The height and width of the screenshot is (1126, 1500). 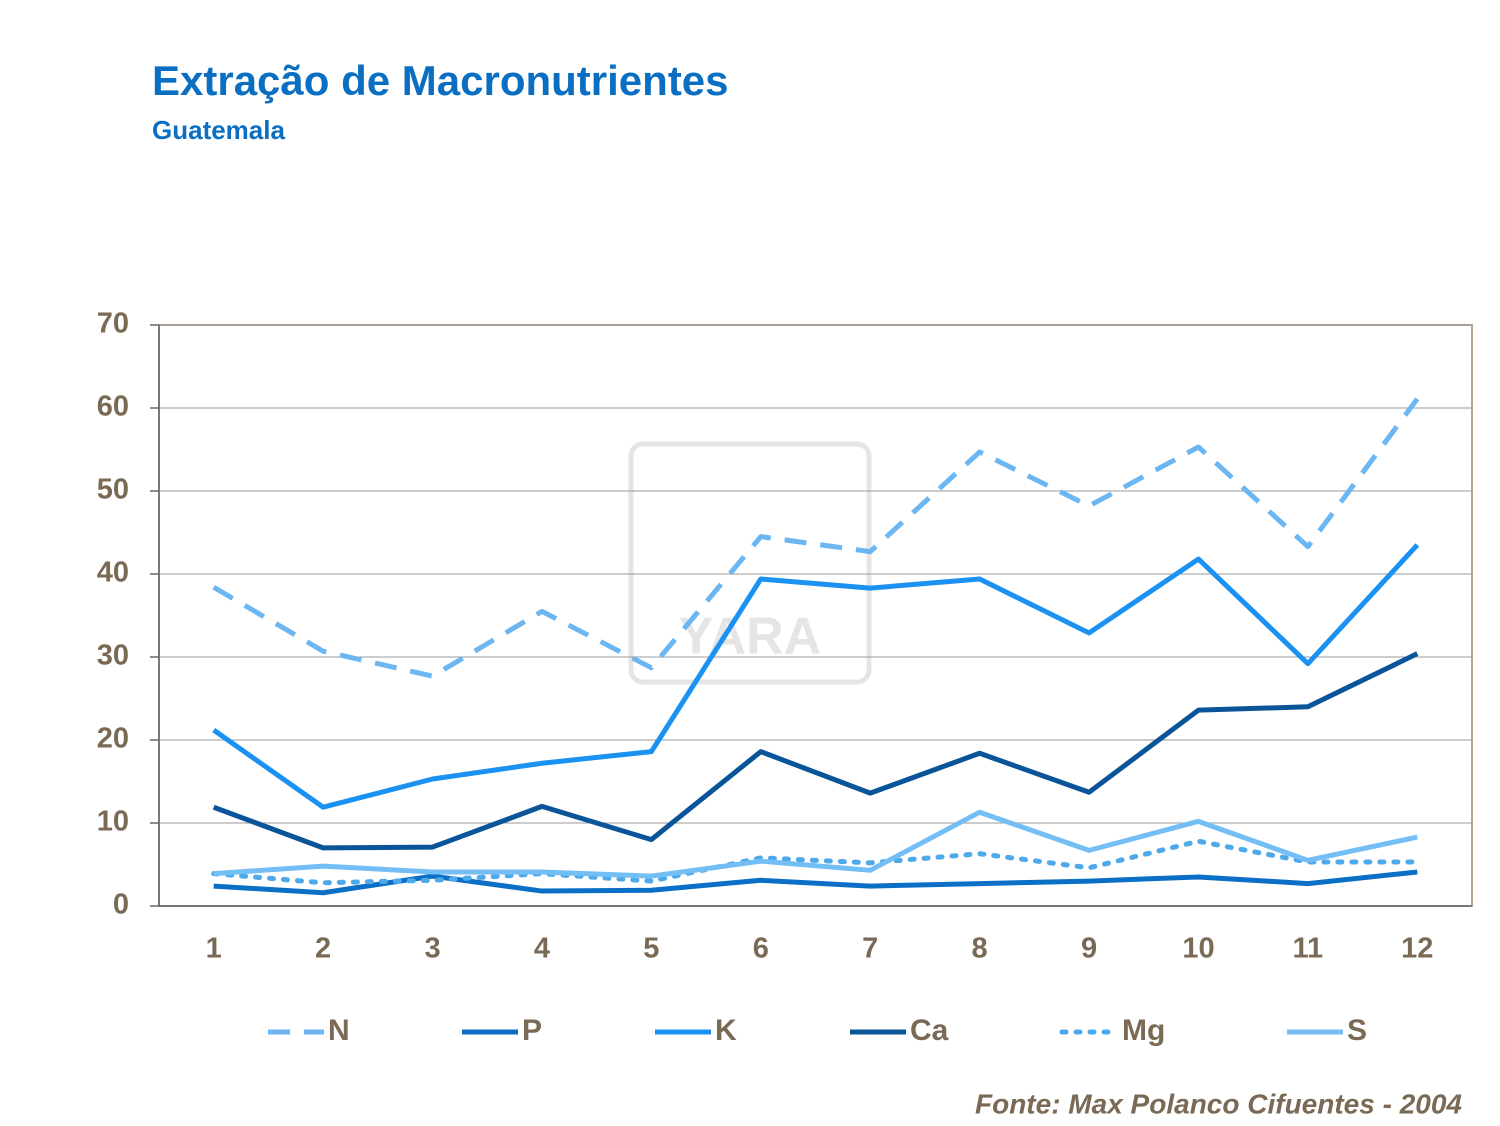 What do you see at coordinates (113, 656) in the screenshot?
I see `y-tick-label: 30` at bounding box center [113, 656].